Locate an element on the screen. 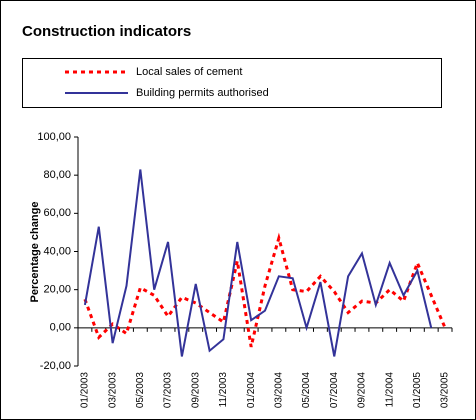 This screenshot has width=476, height=420. chart-title: Construction indicators is located at coordinates (106, 31).